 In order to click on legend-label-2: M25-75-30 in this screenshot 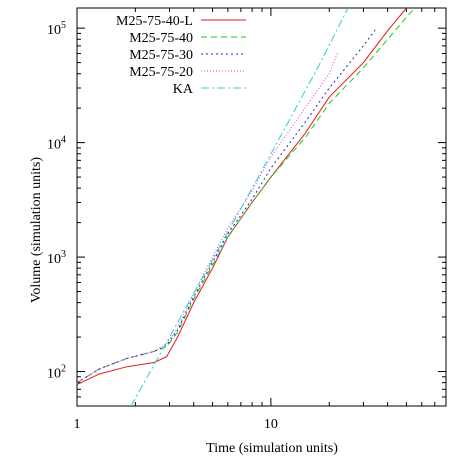, I will do `click(161, 55)`.